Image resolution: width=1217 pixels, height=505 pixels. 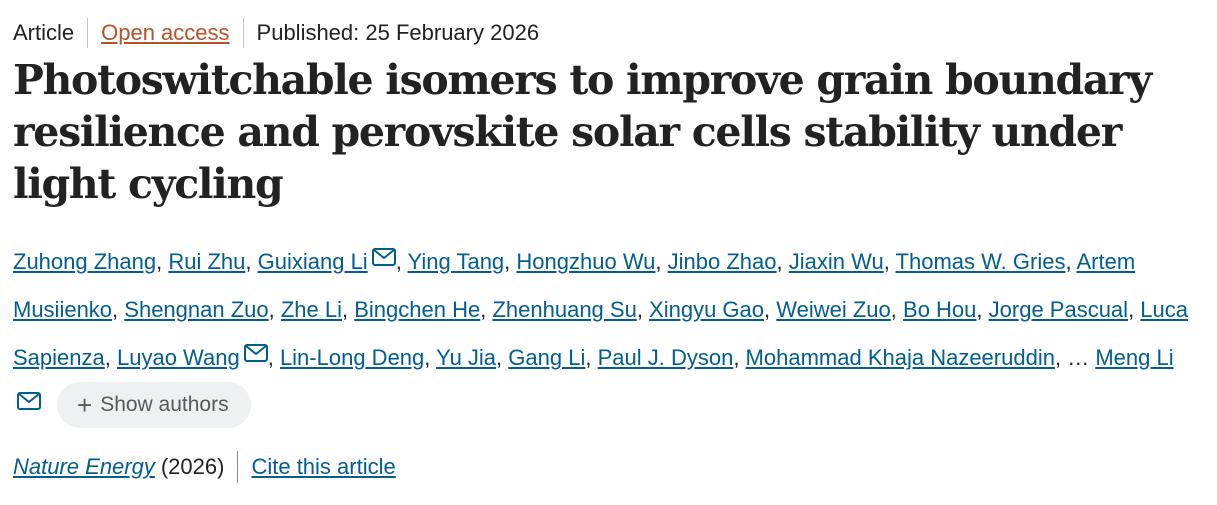 What do you see at coordinates (707, 309) in the screenshot?
I see `author-link: Xingyu Gao` at bounding box center [707, 309].